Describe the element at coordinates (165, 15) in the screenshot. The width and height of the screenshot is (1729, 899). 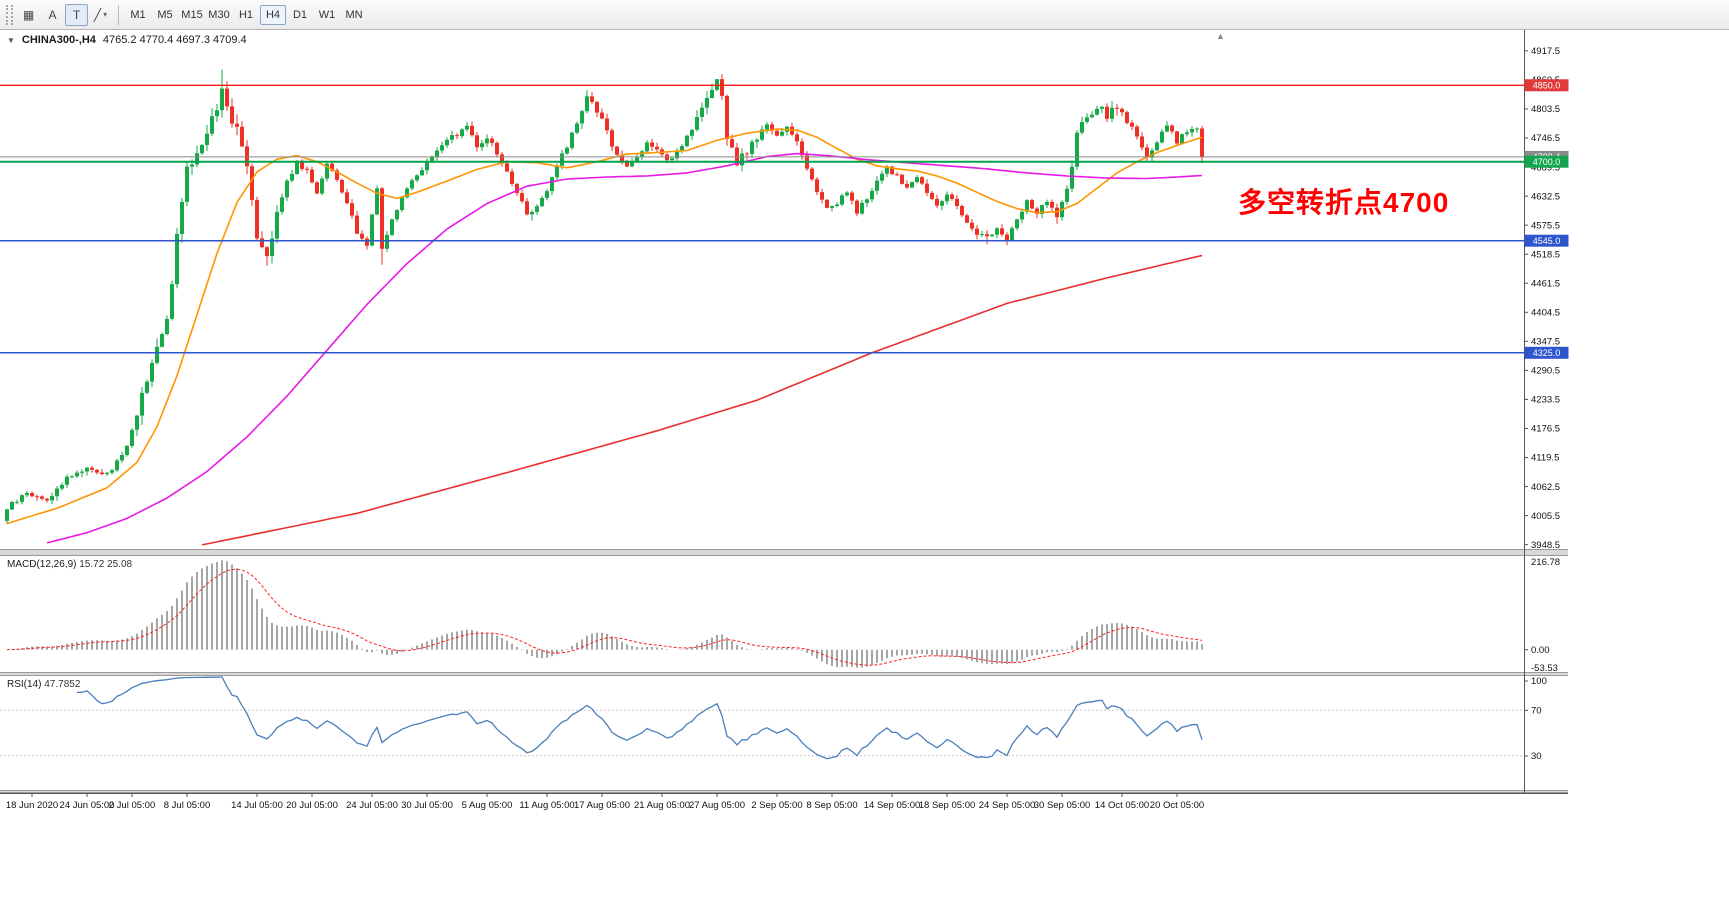
I see `timeframe-button-m5: M5` at that location.